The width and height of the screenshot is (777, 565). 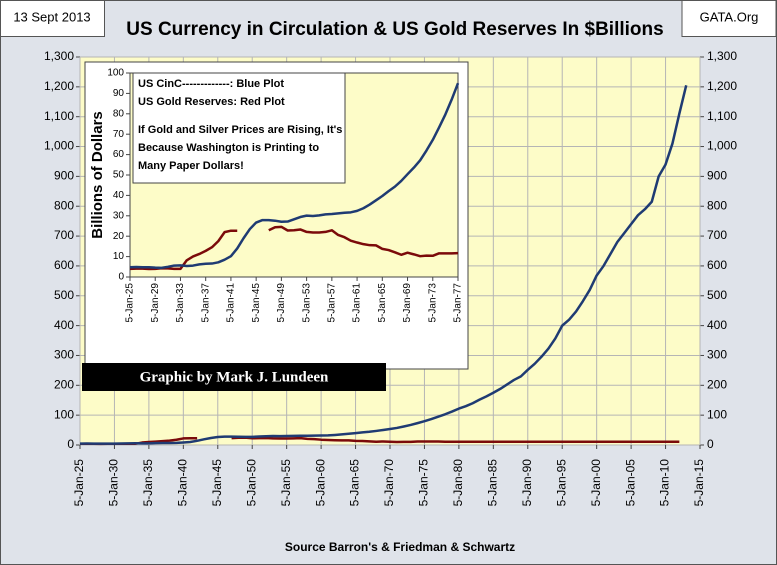 What do you see at coordinates (722, 56) in the screenshot?
I see `y-tick-label-right: 1,300` at bounding box center [722, 56].